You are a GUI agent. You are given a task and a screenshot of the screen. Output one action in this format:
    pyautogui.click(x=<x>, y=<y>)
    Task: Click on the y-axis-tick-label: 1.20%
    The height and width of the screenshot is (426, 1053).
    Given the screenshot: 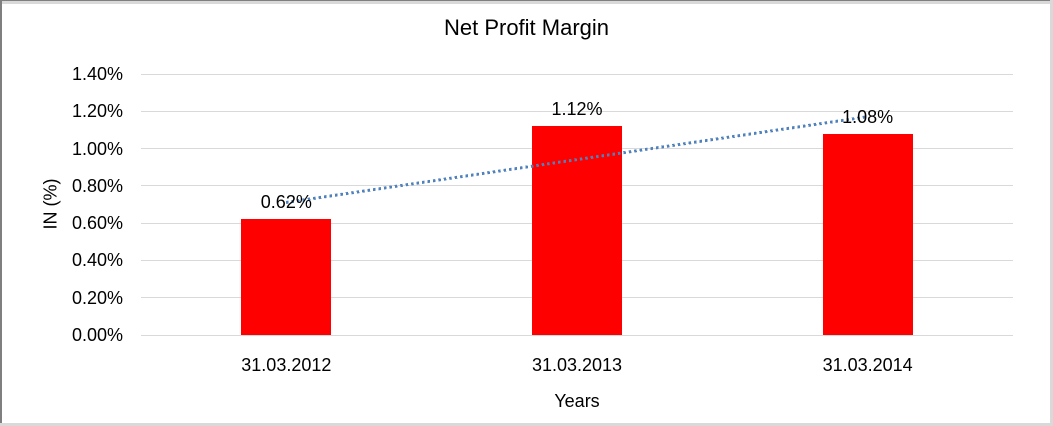 What is the action you would take?
    pyautogui.click(x=97, y=111)
    